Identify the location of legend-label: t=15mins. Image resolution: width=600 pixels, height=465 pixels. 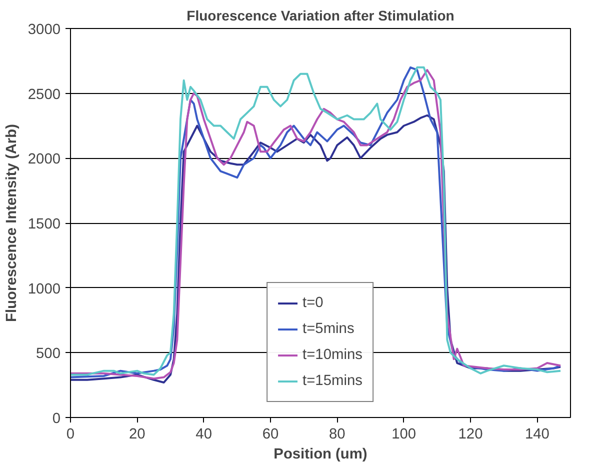
(332, 381).